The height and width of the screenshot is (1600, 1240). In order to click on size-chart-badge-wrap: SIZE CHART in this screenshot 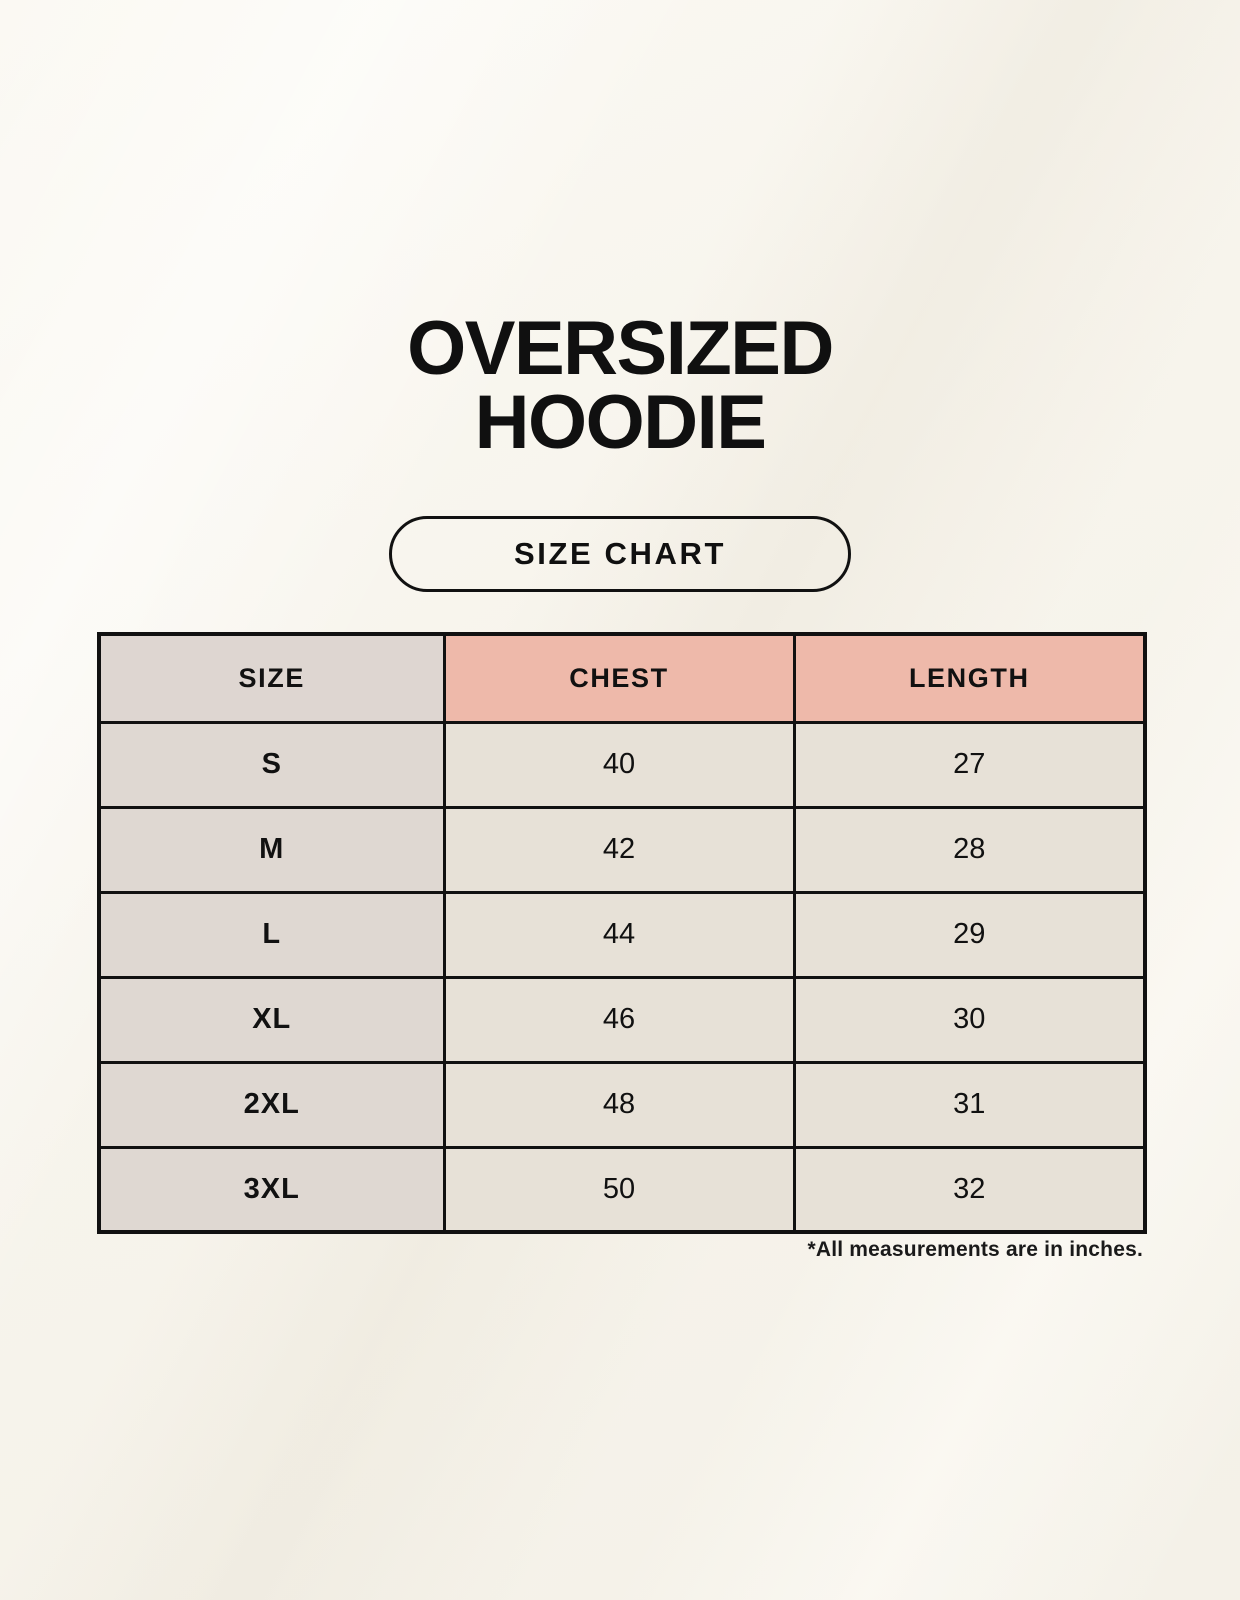, I will do `click(620, 554)`.